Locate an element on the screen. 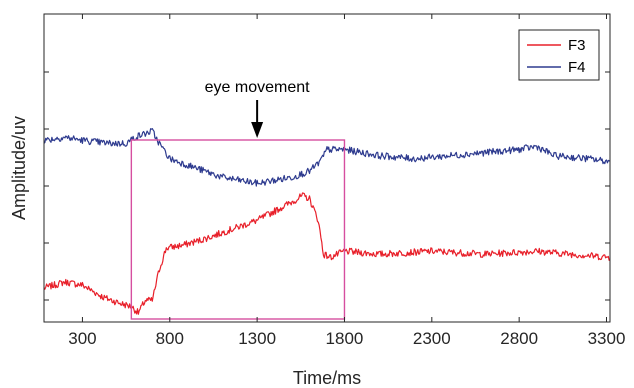 The width and height of the screenshot is (634, 388). annotation-label: eye movement is located at coordinates (257, 87).